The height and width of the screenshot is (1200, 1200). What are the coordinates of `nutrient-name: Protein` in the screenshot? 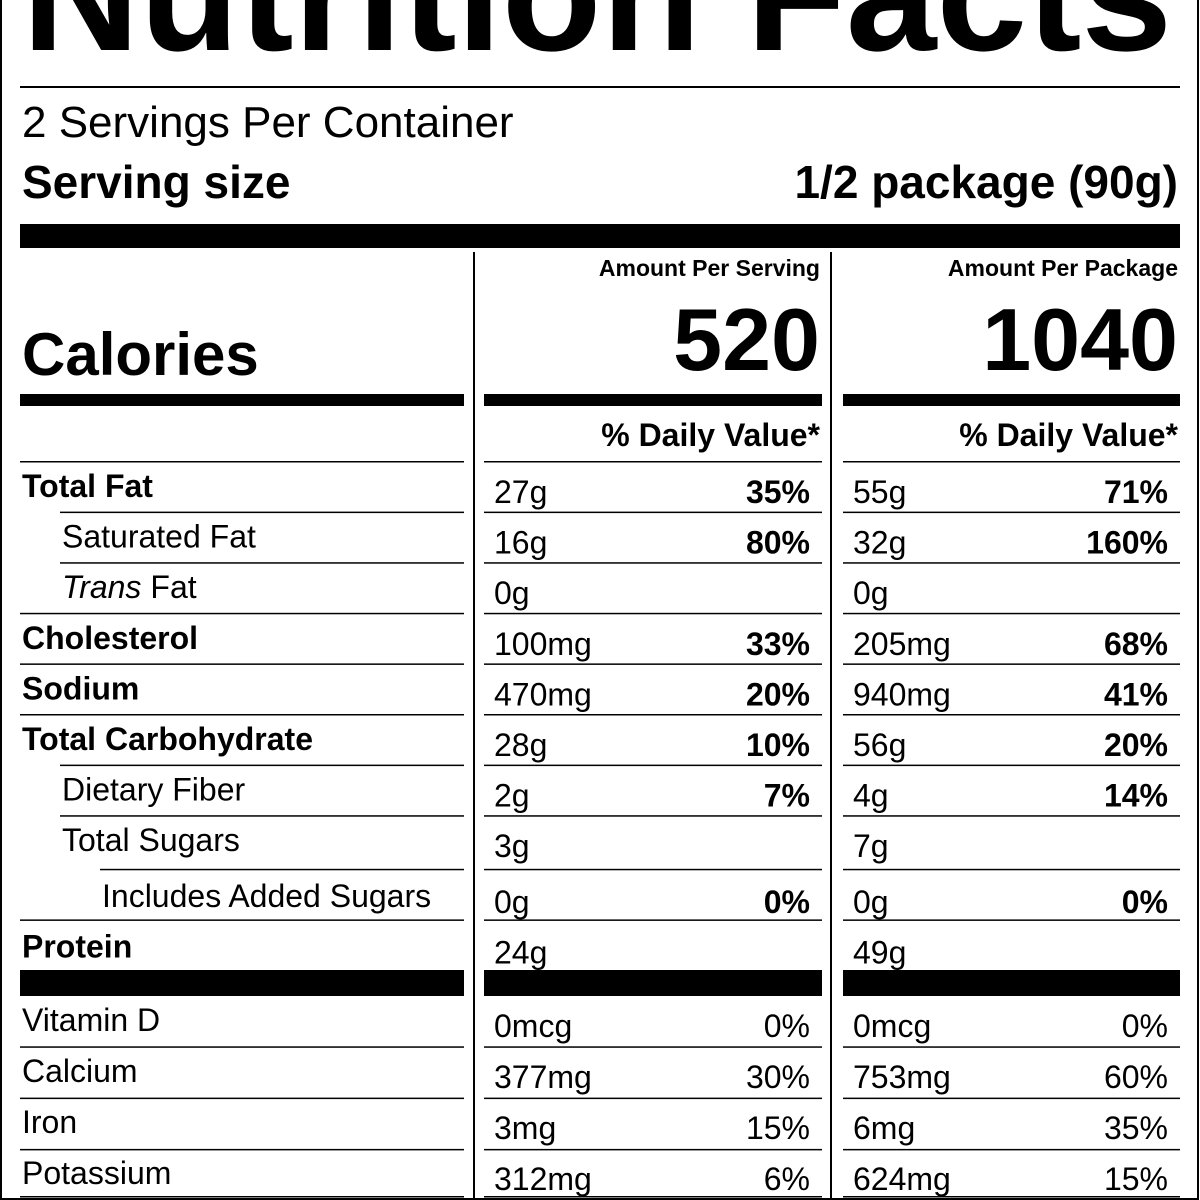 It's located at (77, 946).